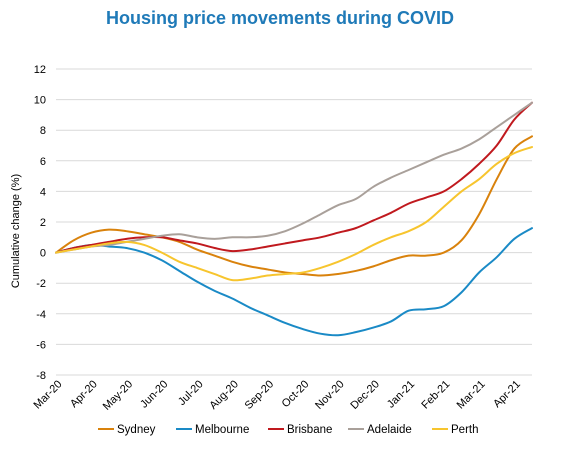 This screenshot has height=459, width=564. I want to click on y-tick-label: 0, so click(43, 254).